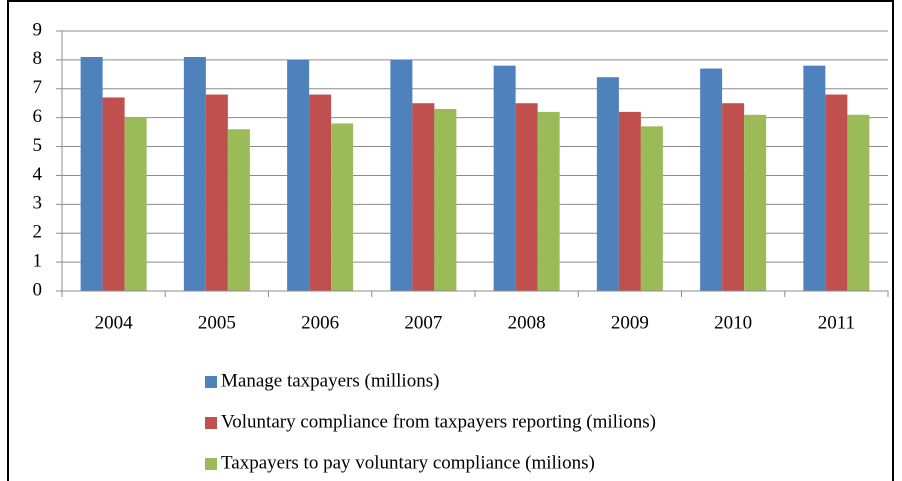 Image resolution: width=902 pixels, height=481 pixels. What do you see at coordinates (38, 174) in the screenshot?
I see `y-tick-label: 4` at bounding box center [38, 174].